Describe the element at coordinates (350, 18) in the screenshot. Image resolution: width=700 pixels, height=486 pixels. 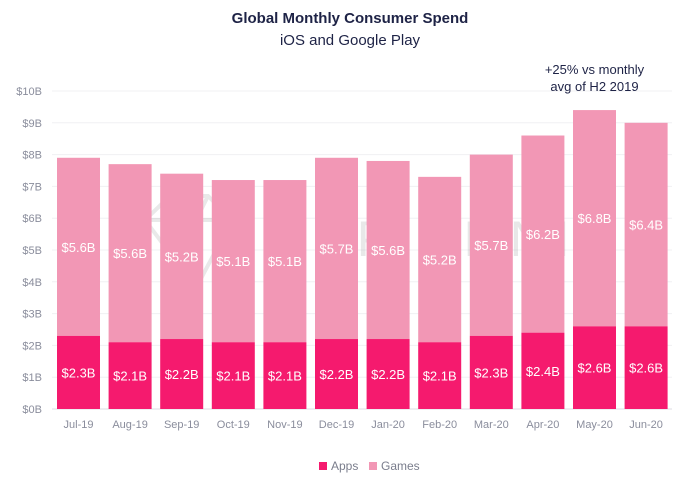
I see `chart-title: Global Monthly Consumer Spend` at that location.